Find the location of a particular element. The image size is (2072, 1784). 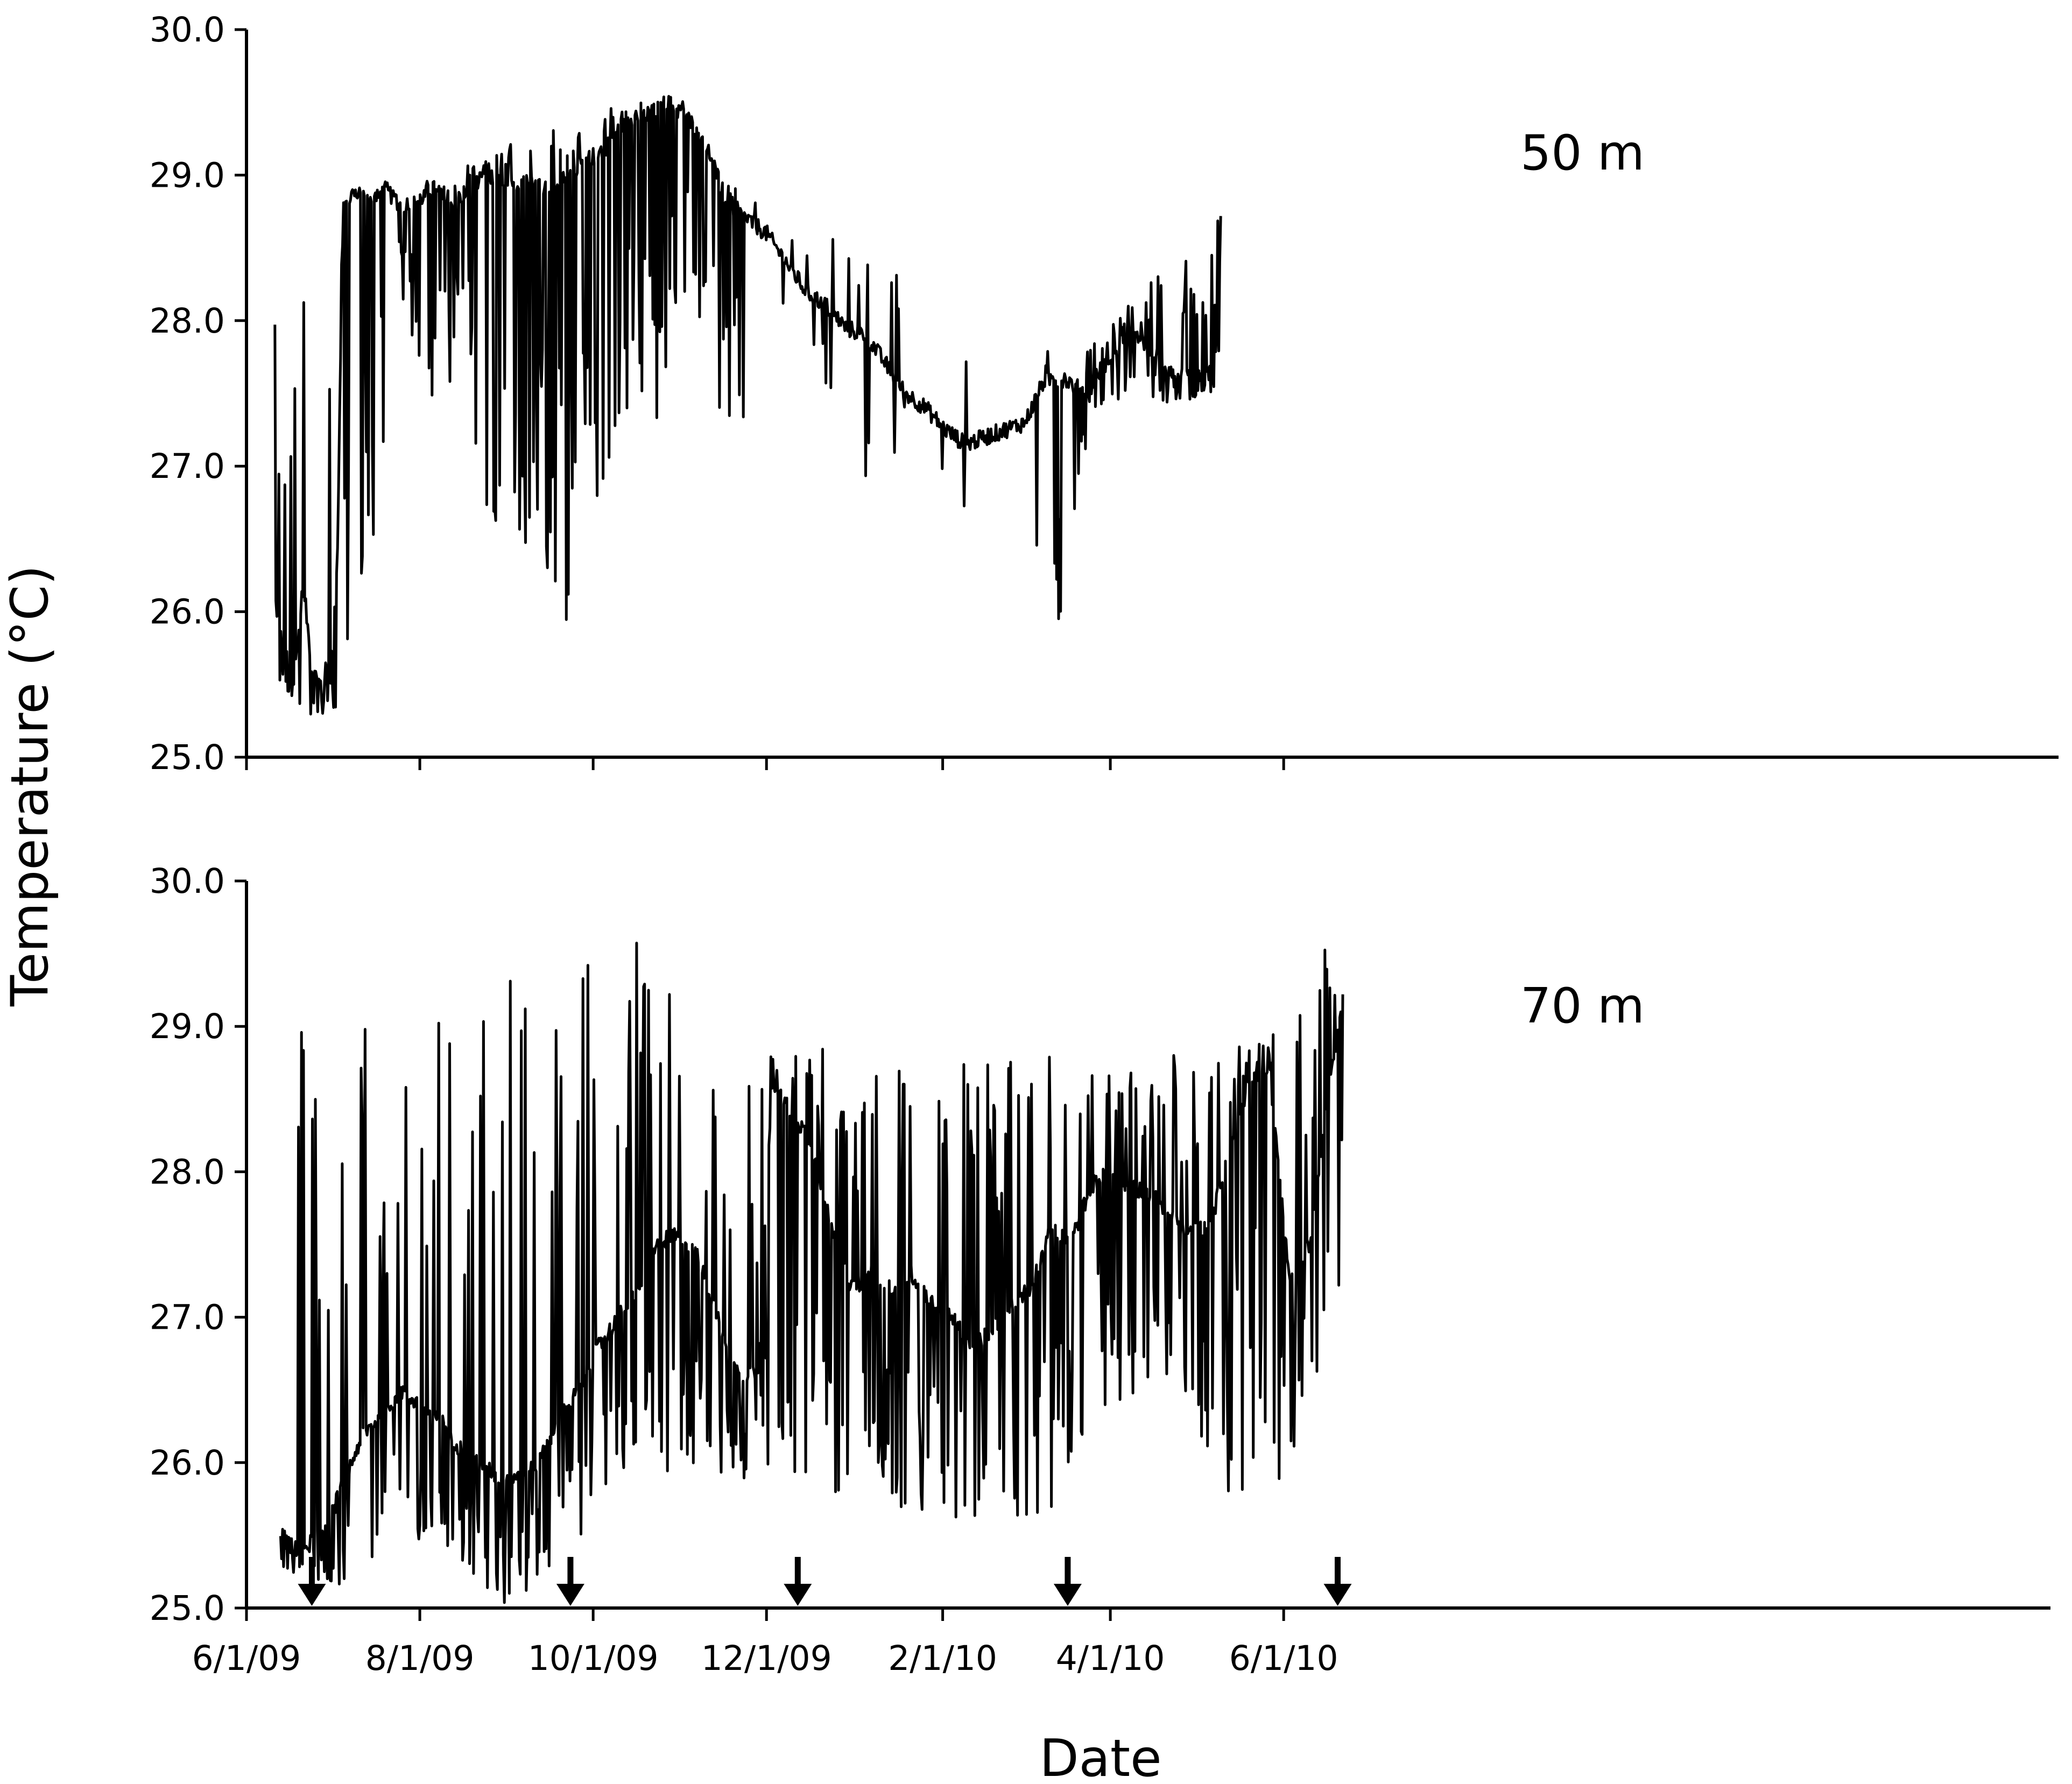

x-tick-label: 2/1/10 is located at coordinates (942, 1658).